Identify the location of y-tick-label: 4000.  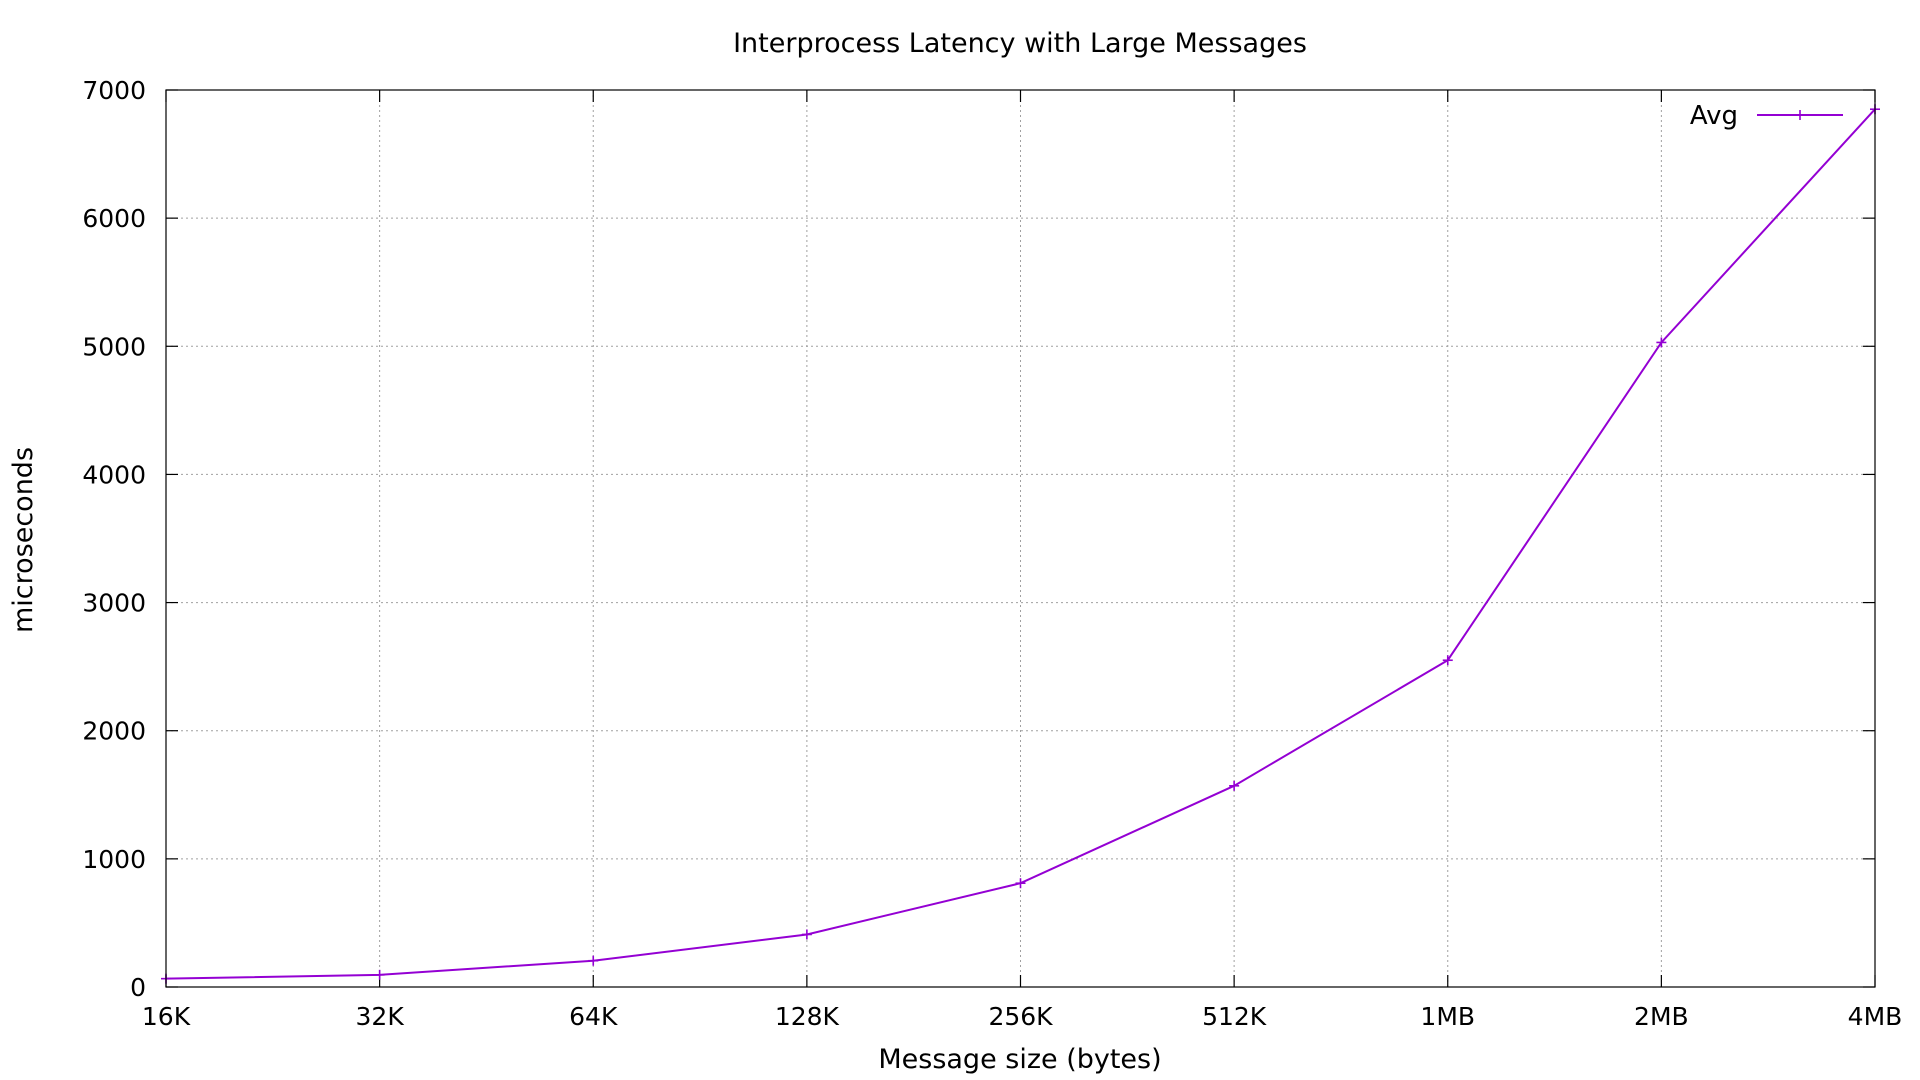
(114, 474).